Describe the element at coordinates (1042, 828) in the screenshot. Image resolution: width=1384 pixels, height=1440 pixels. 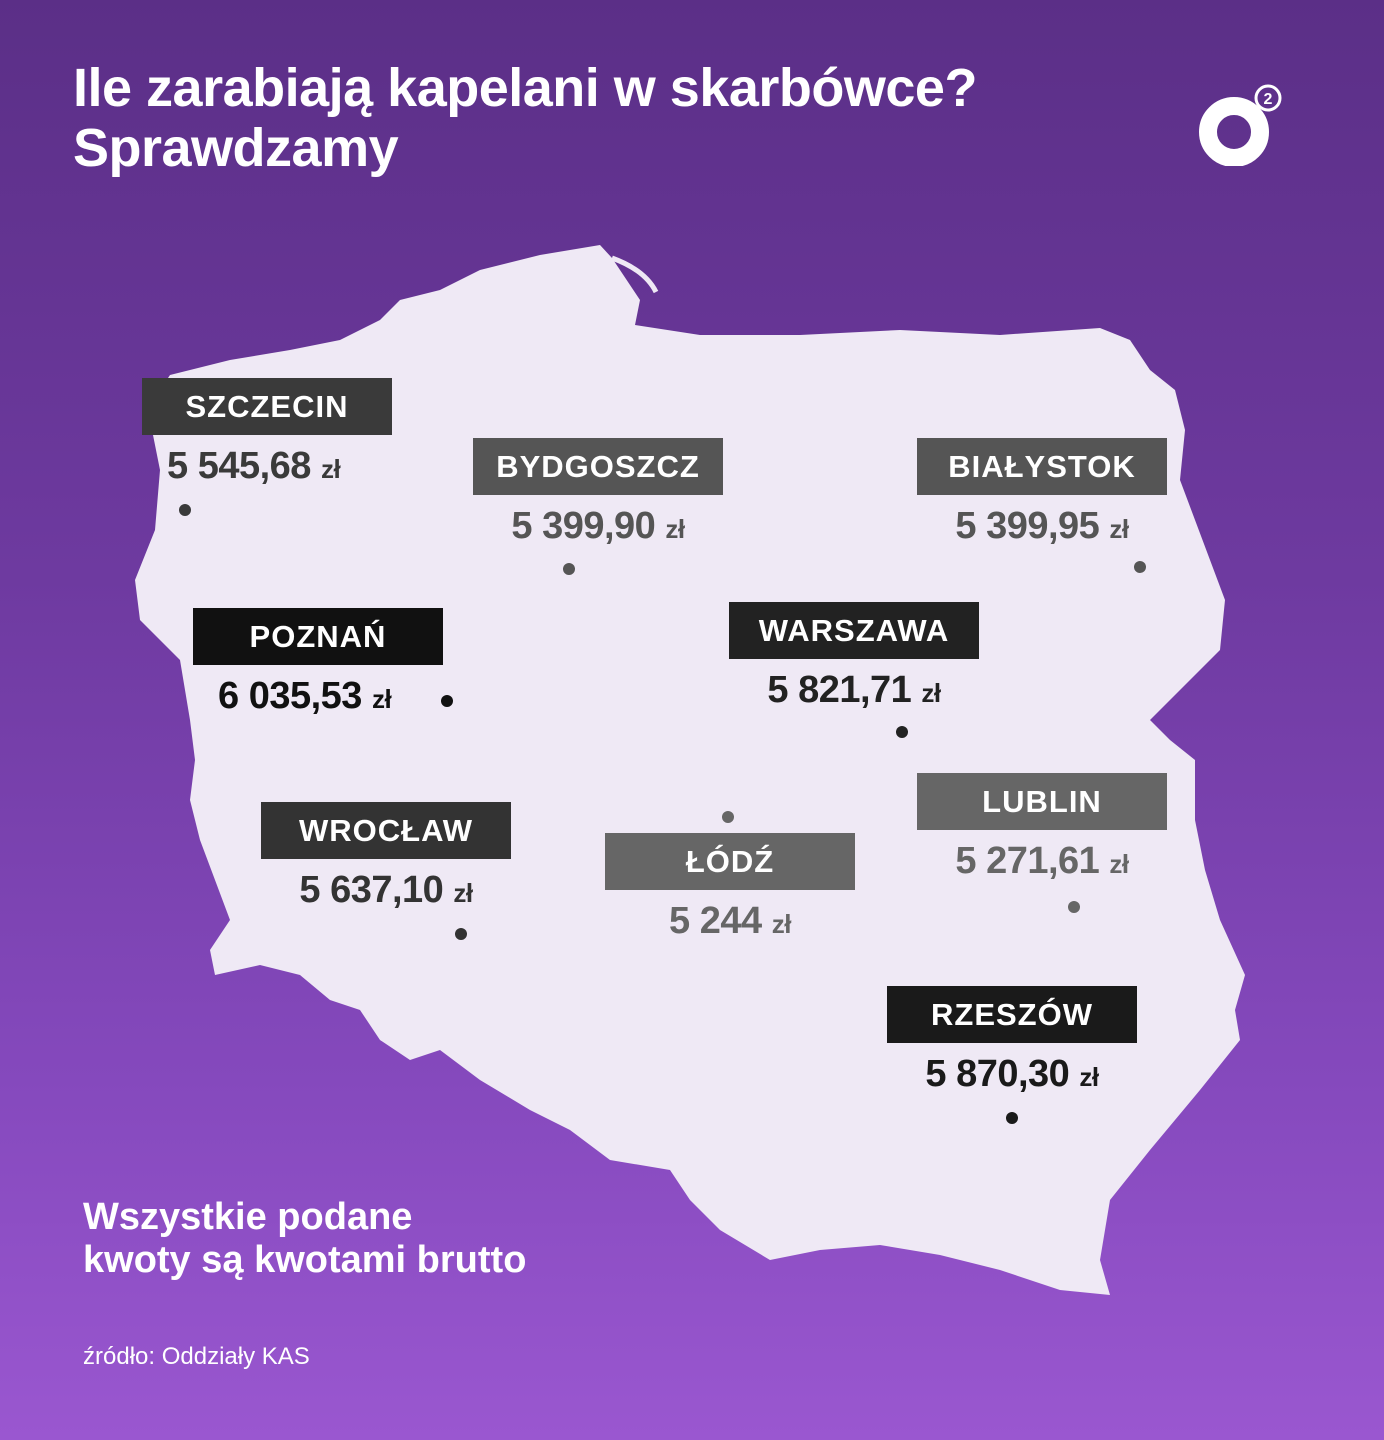
I see `city-lublin: LUBLIN 5 271,61 zł` at that location.